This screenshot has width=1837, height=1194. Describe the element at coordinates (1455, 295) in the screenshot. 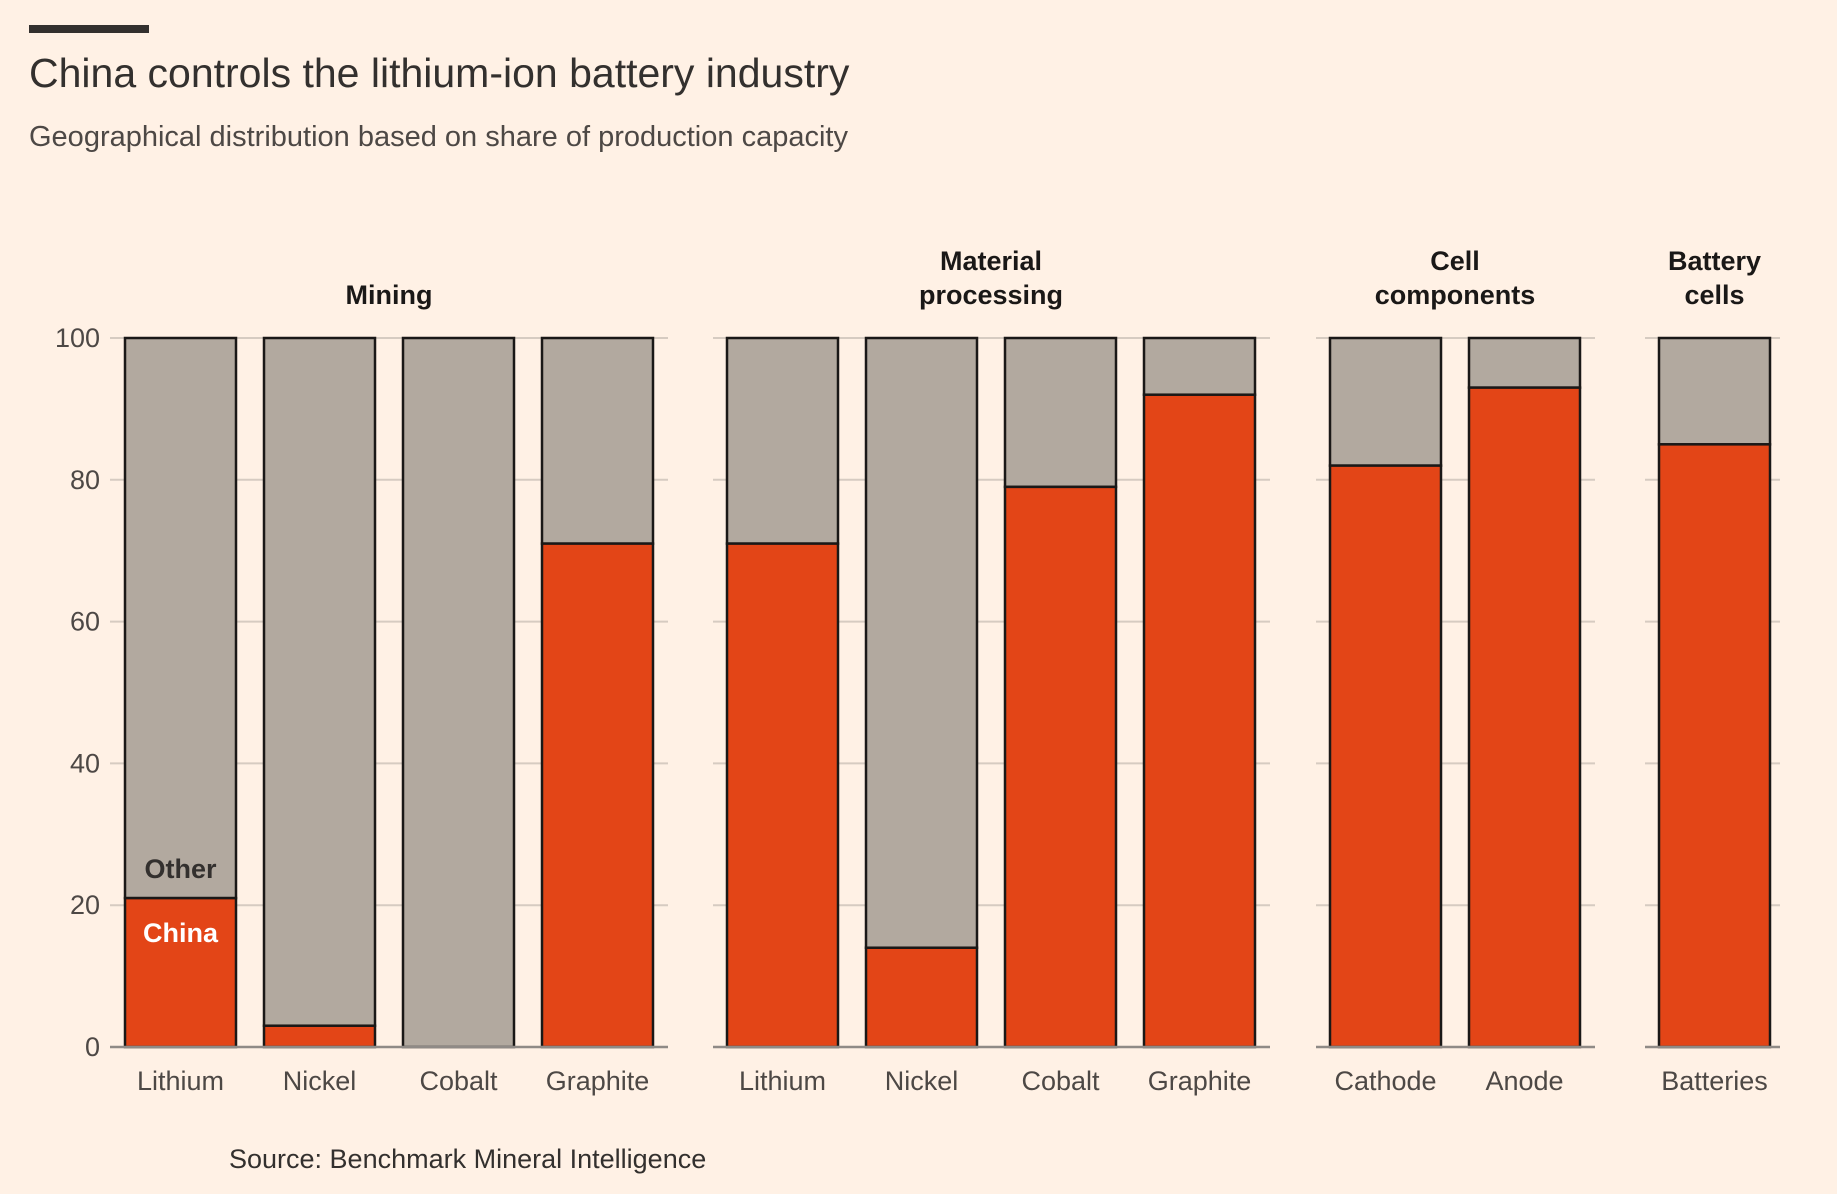

I see `group-label-3-line-2: components` at that location.